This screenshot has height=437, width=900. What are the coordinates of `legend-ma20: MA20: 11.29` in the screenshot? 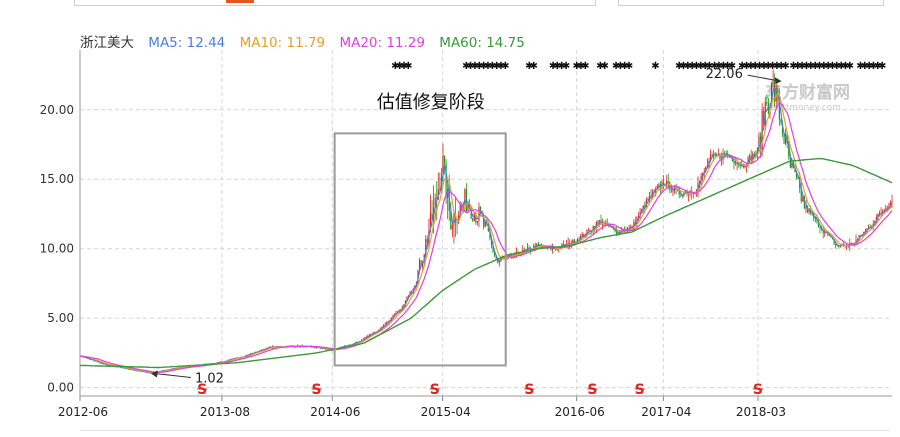 It's located at (382, 43).